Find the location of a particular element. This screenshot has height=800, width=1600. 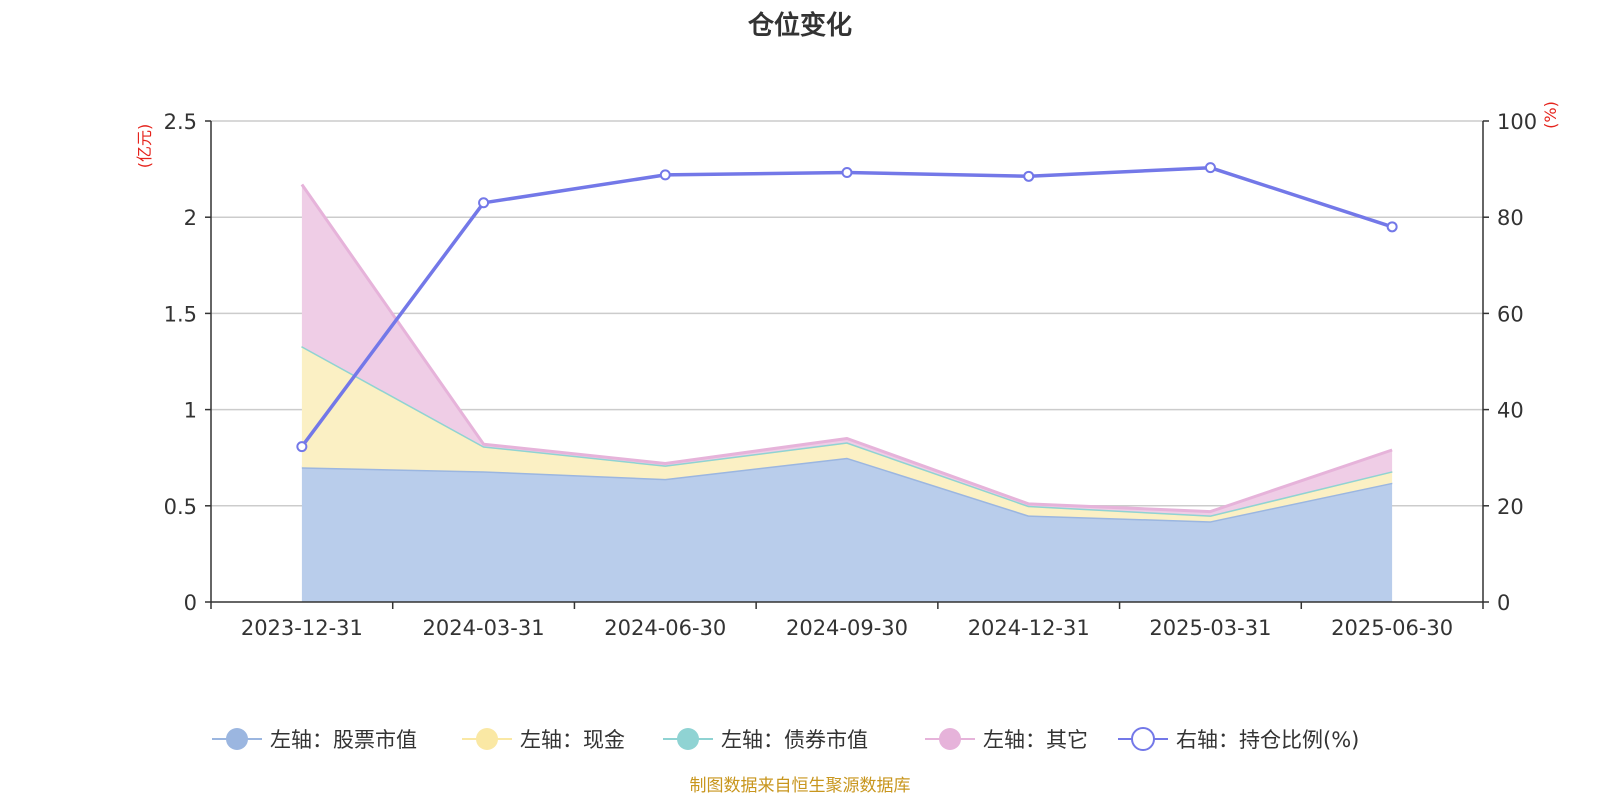

left-tick-label-3: 1.5 is located at coordinates (180, 314).